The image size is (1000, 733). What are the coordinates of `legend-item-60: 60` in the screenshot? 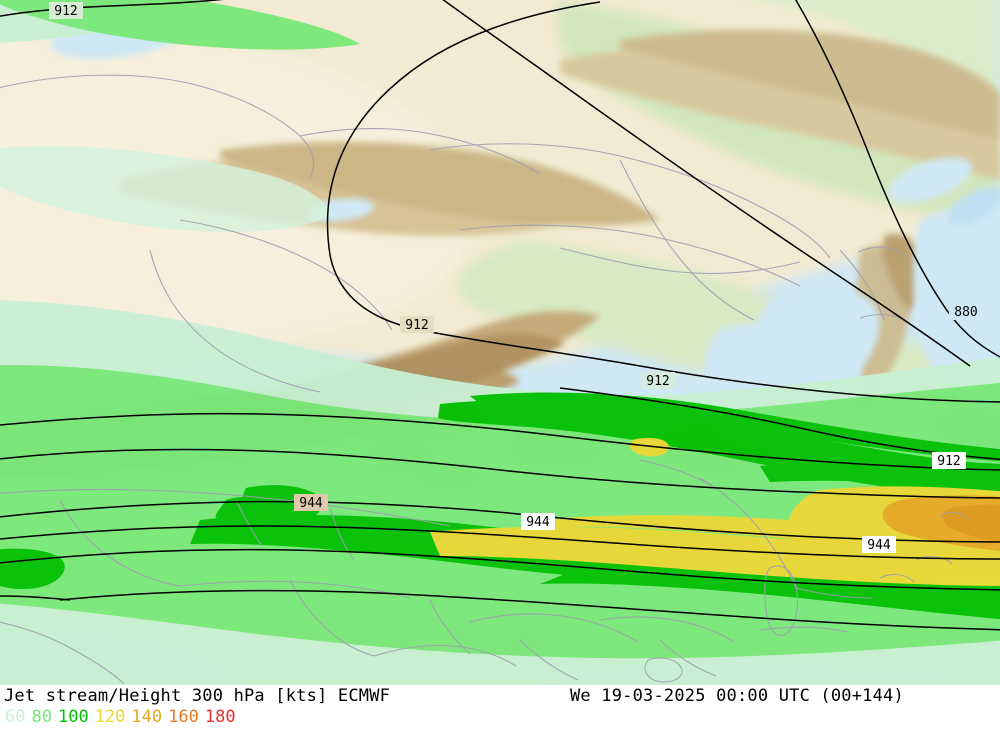 It's located at (15, 717).